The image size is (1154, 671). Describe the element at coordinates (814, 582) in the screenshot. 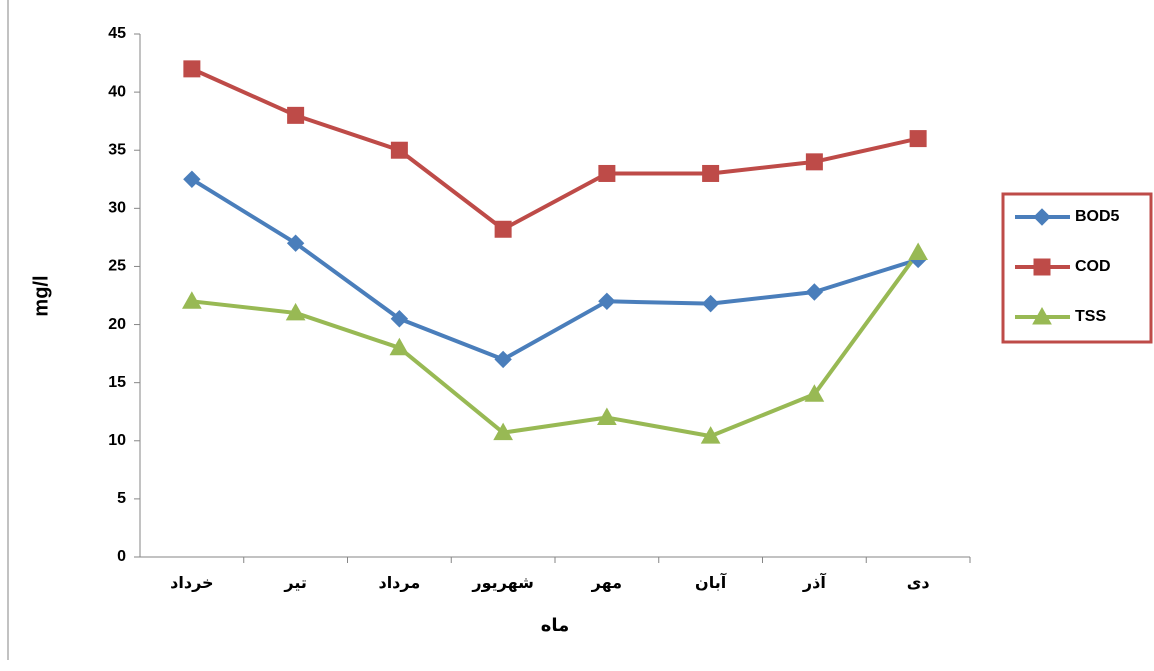

I see `x-tick-label: آذر` at that location.